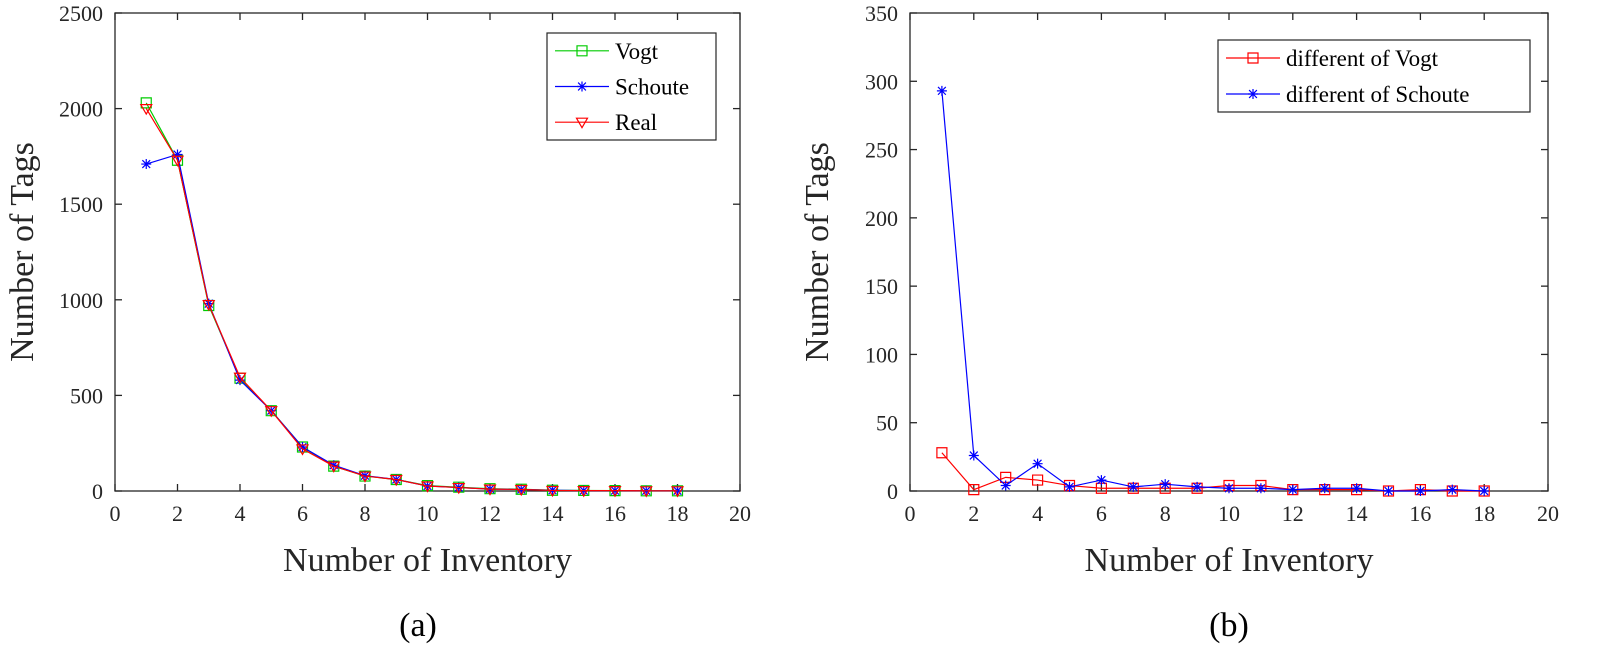 The height and width of the screenshot is (655, 1606). I want to click on x-tick-label: 12, so click(490, 513).